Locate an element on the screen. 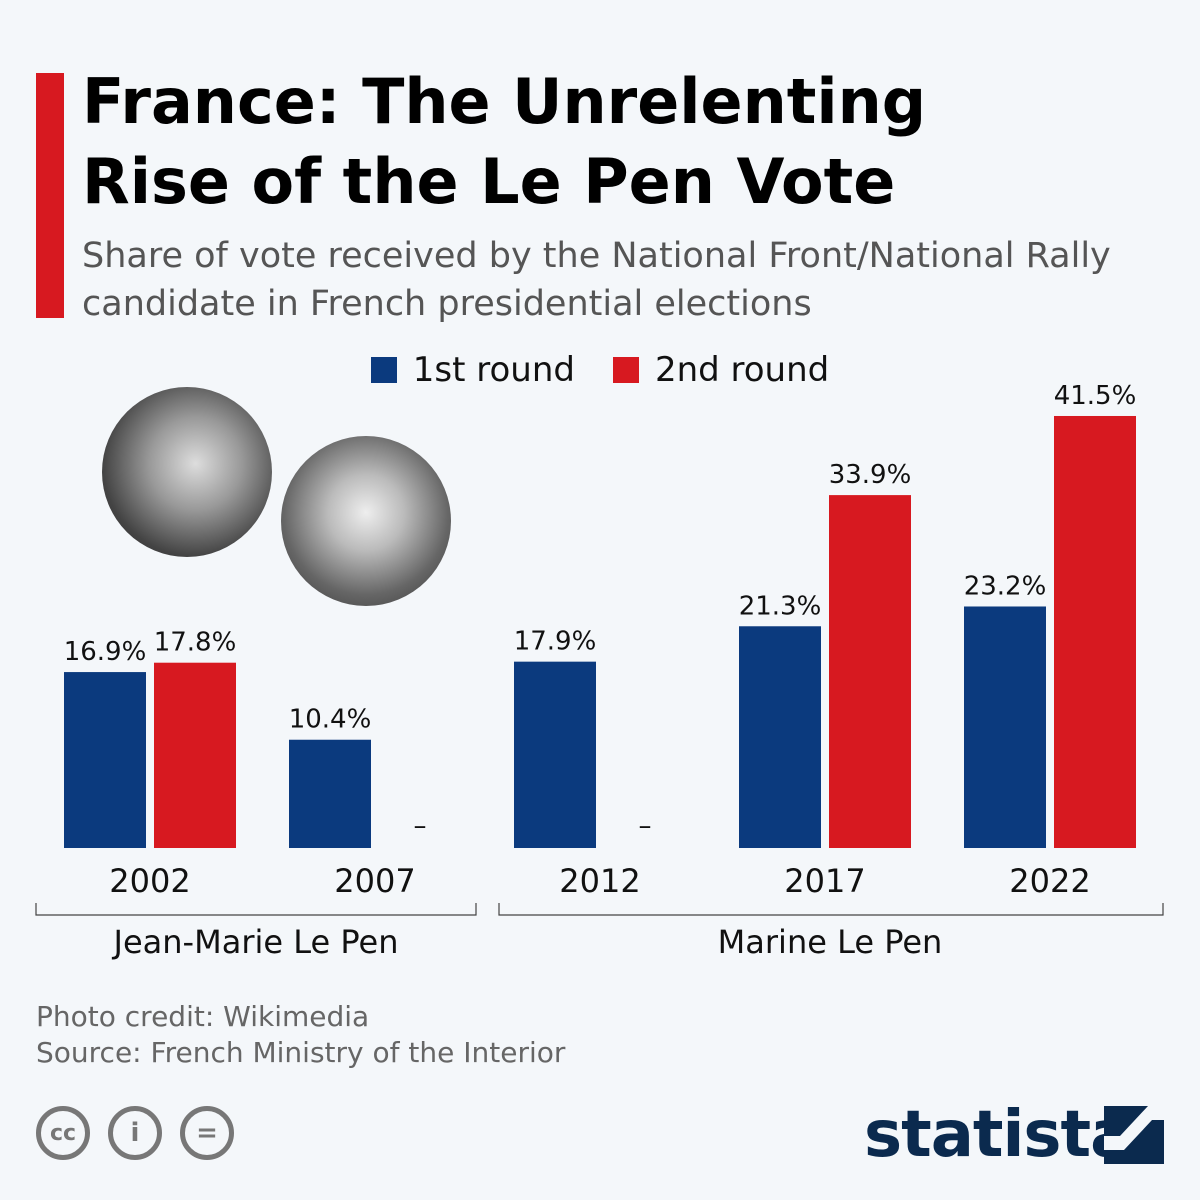 The height and width of the screenshot is (1200, 1200). data-label: 17.8% is located at coordinates (195, 643).